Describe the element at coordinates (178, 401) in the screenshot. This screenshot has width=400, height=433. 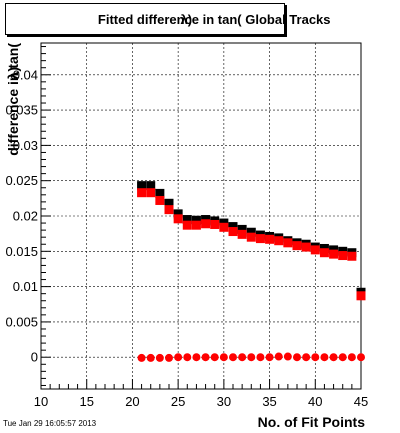
I see `x-tick-label: 25` at that location.